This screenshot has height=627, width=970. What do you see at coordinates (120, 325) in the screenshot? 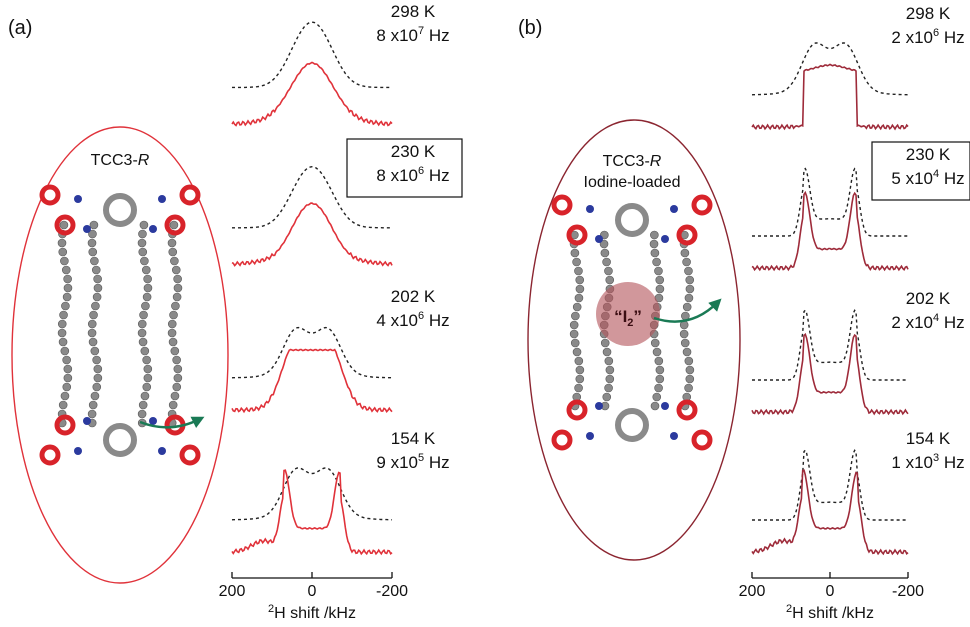
I see `molecule-cage-illustration` at bounding box center [120, 325].